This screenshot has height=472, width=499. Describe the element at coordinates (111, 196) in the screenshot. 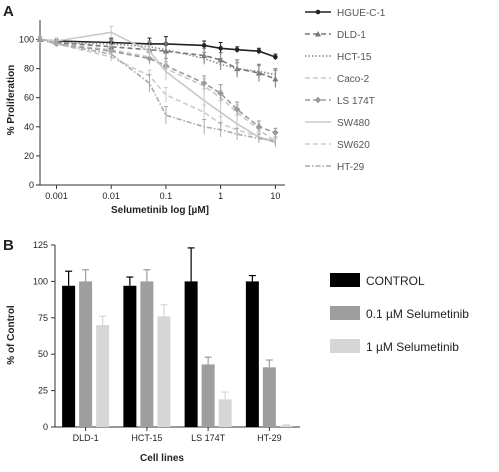

I see `panel-a-x-tick-label: 0.01` at that location.